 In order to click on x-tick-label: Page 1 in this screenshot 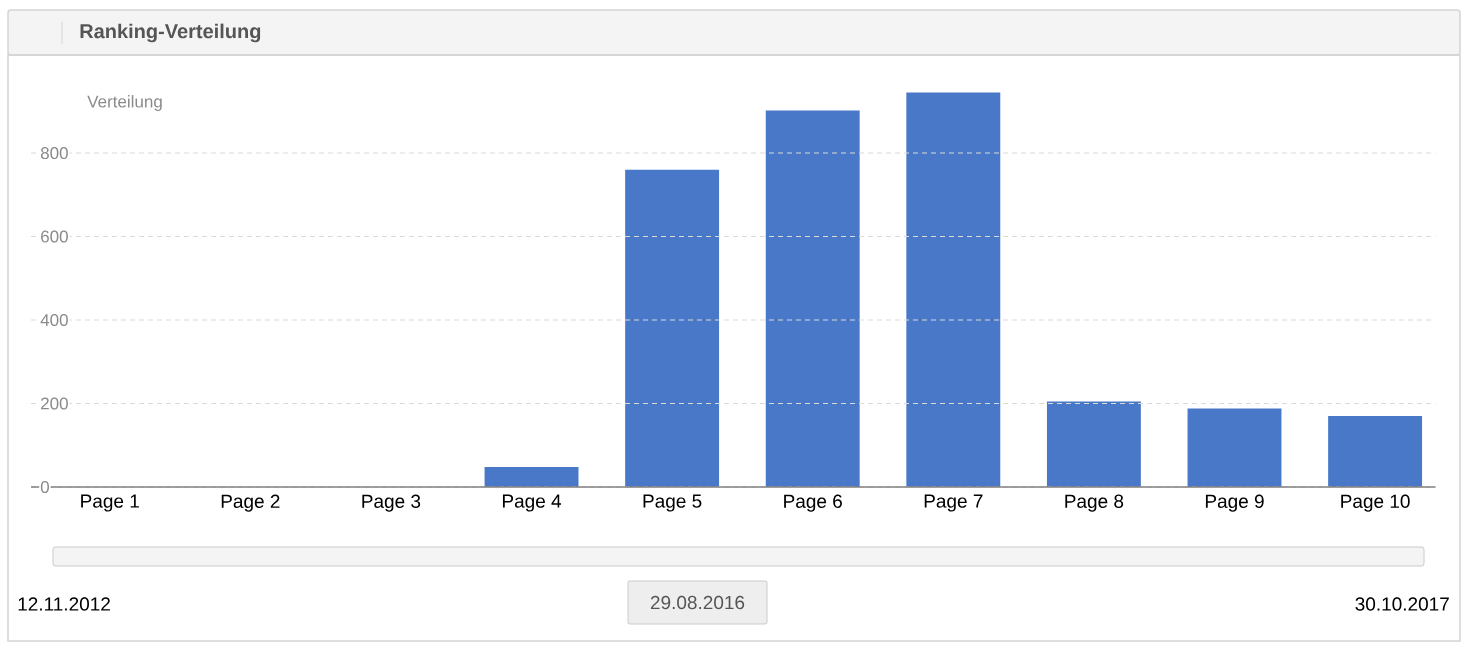, I will do `click(110, 503)`.